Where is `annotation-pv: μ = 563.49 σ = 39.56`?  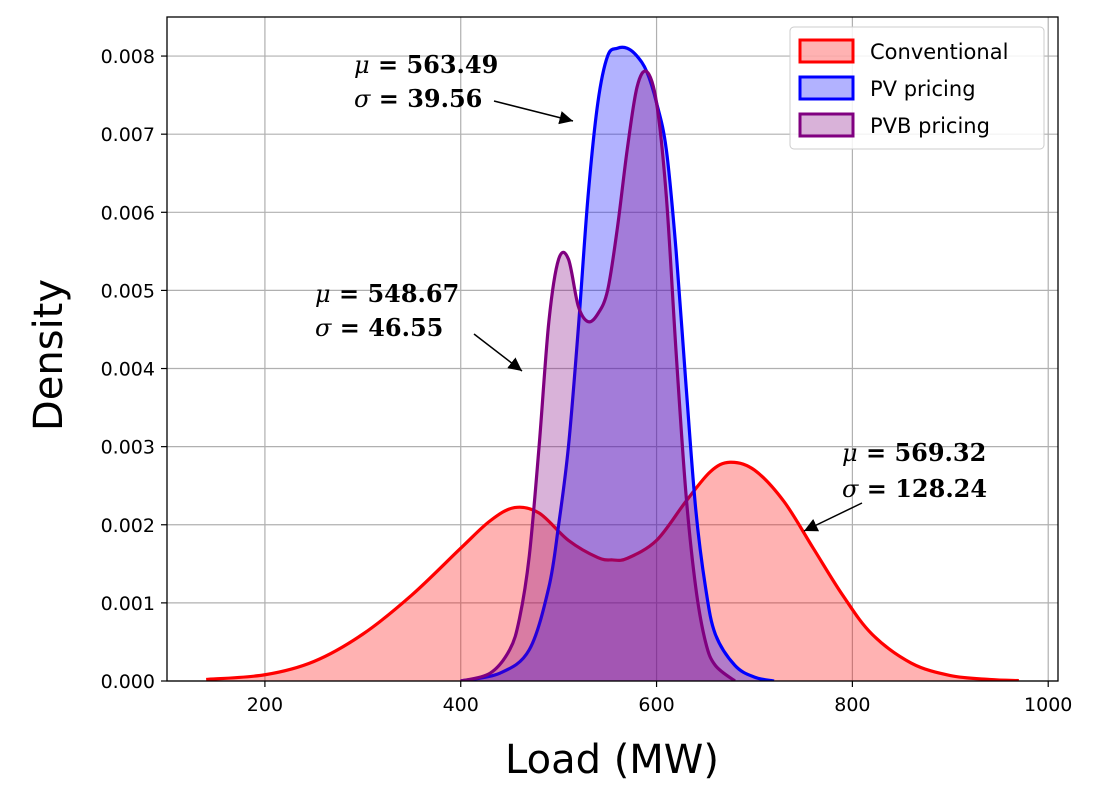
annotation-pv: μ = 563.49 σ = 39.56 is located at coordinates (464, 87).